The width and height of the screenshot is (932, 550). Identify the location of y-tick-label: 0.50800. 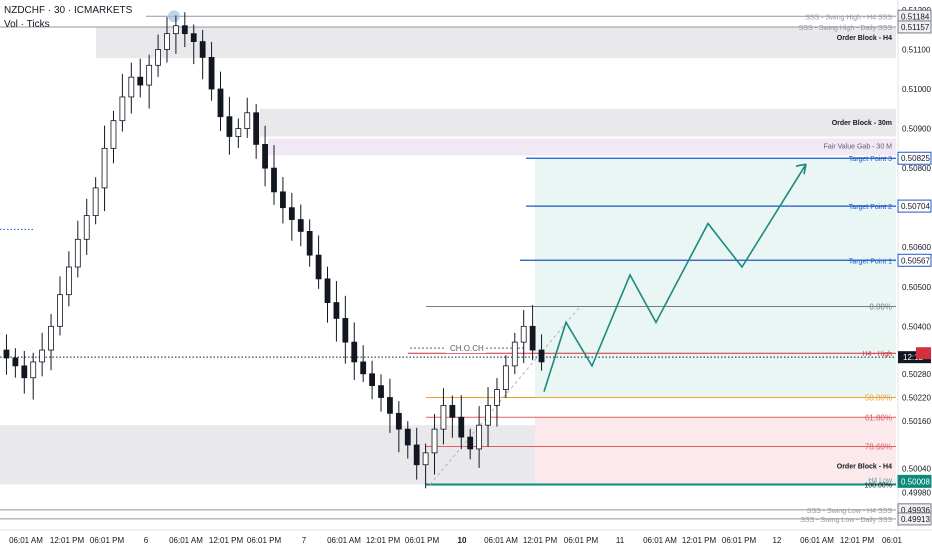
(916, 168).